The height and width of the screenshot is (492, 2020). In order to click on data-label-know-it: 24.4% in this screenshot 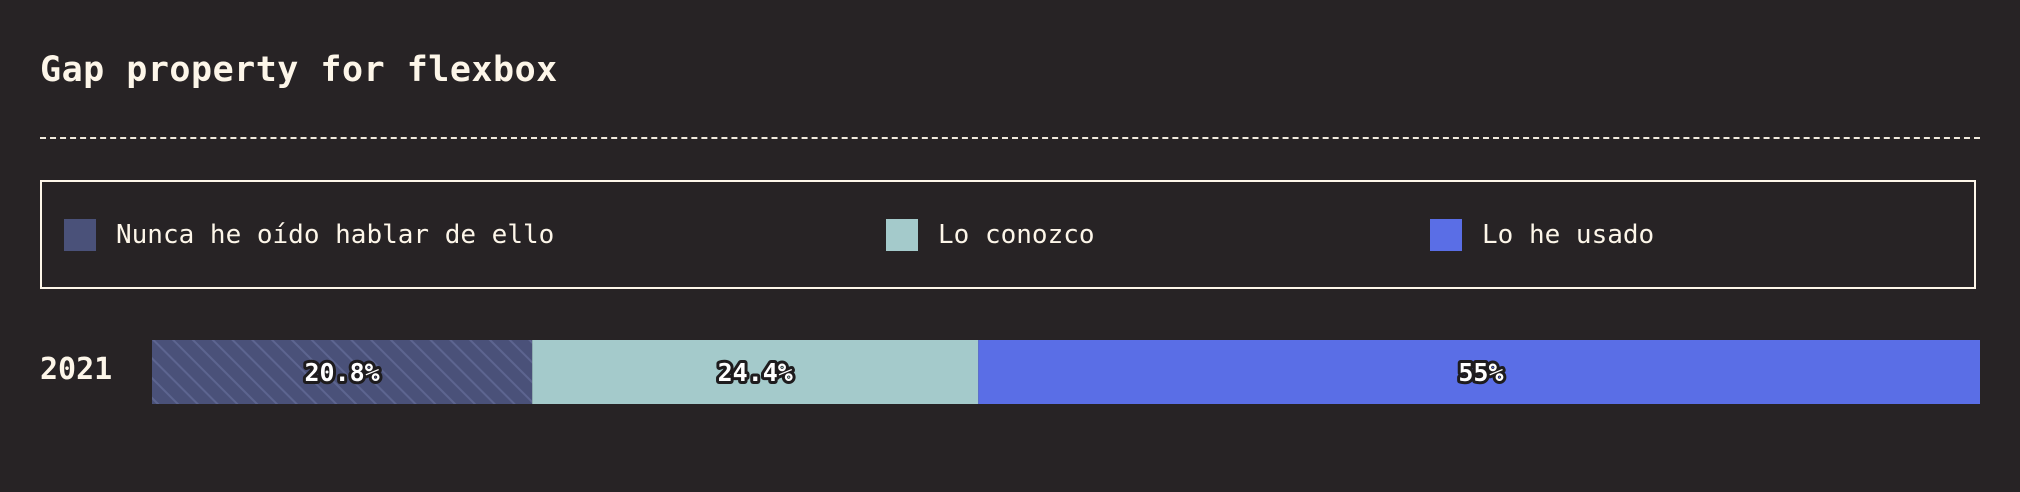, I will do `click(755, 372)`.